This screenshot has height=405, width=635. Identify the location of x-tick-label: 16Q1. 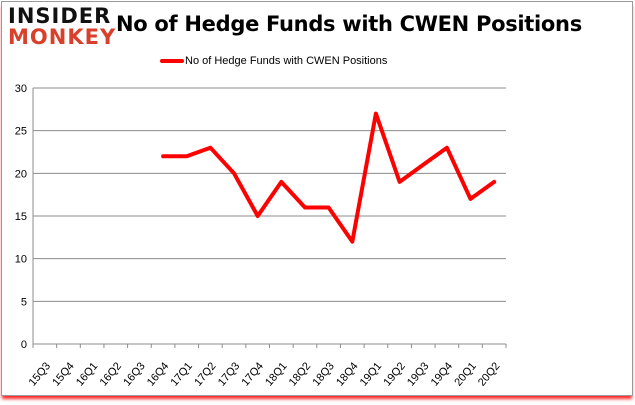
(87, 374).